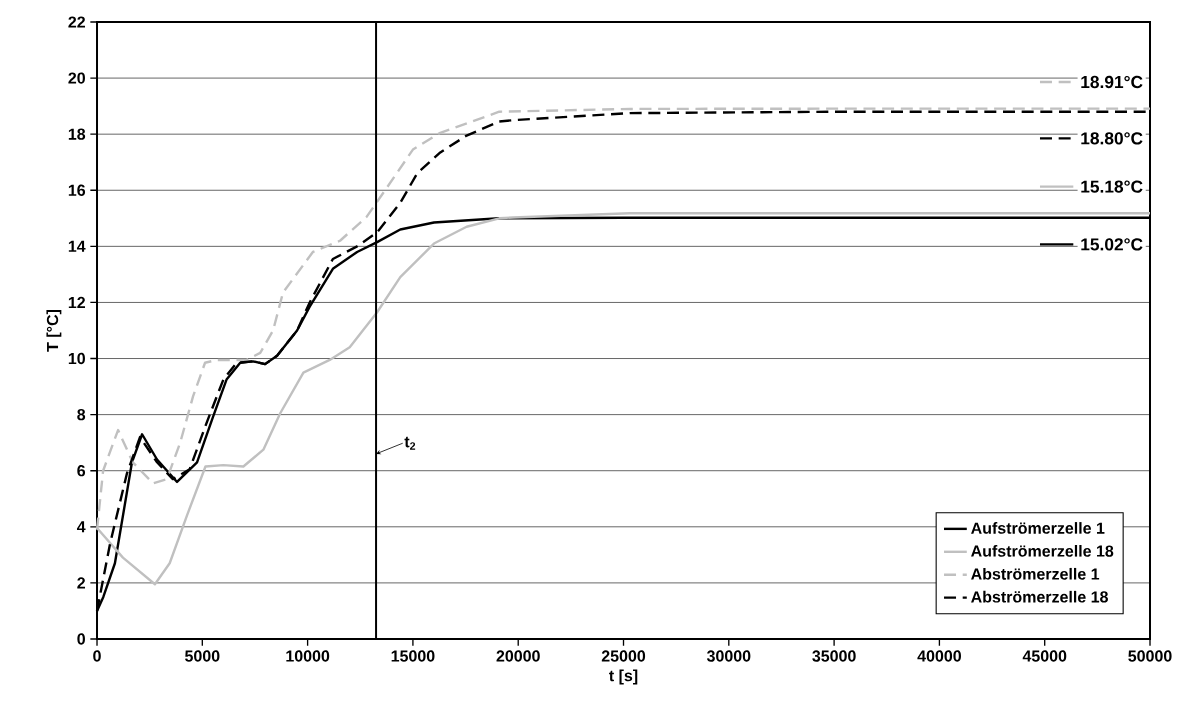 The width and height of the screenshot is (1202, 724). What do you see at coordinates (834, 656) in the screenshot?
I see `x-tick-label: 35000` at bounding box center [834, 656].